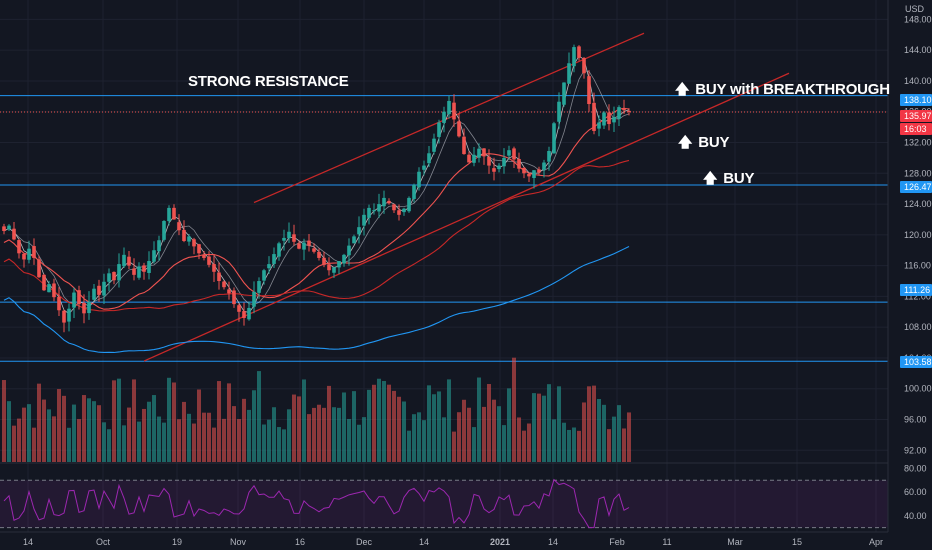 This screenshot has height=550, width=932. I want to click on price-axis-label: 120.00, so click(918, 235).